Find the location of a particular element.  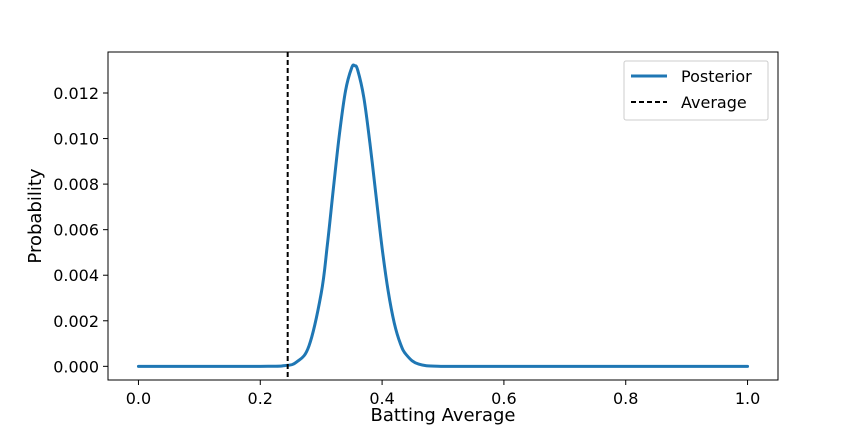

x-axis-ticks: 0.0 0.2 0.4 0.6 0.8 1.0 is located at coordinates (443, 394).